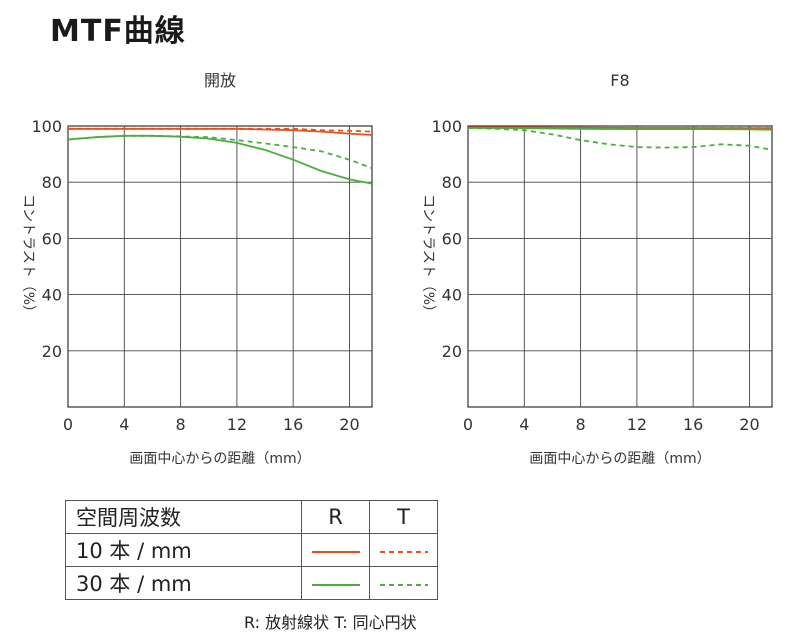 This screenshot has width=800, height=638. I want to click on legend-table: 空間周波数 R T 10 本 / mm 30 本 / mm, so click(251, 550).